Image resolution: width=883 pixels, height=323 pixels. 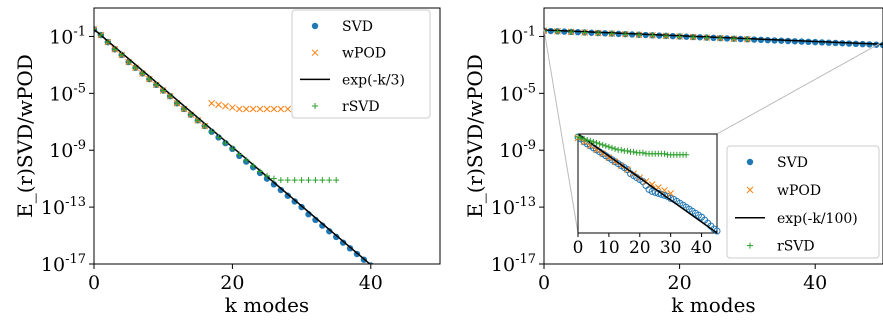 What do you see at coordinates (671, 248) in the screenshot?
I see `inset-x-tick-label: 30` at bounding box center [671, 248].